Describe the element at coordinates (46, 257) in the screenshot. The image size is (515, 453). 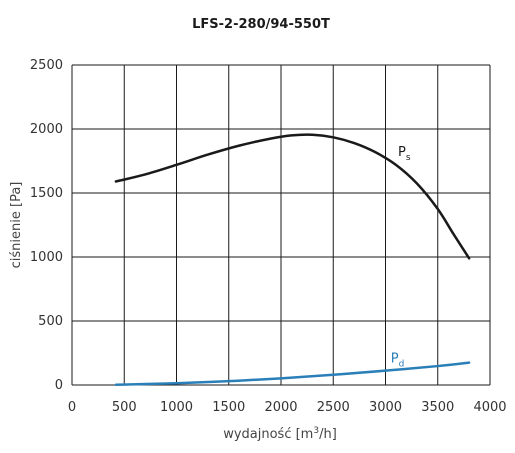
I see `y-tick-label: 1000` at that location.